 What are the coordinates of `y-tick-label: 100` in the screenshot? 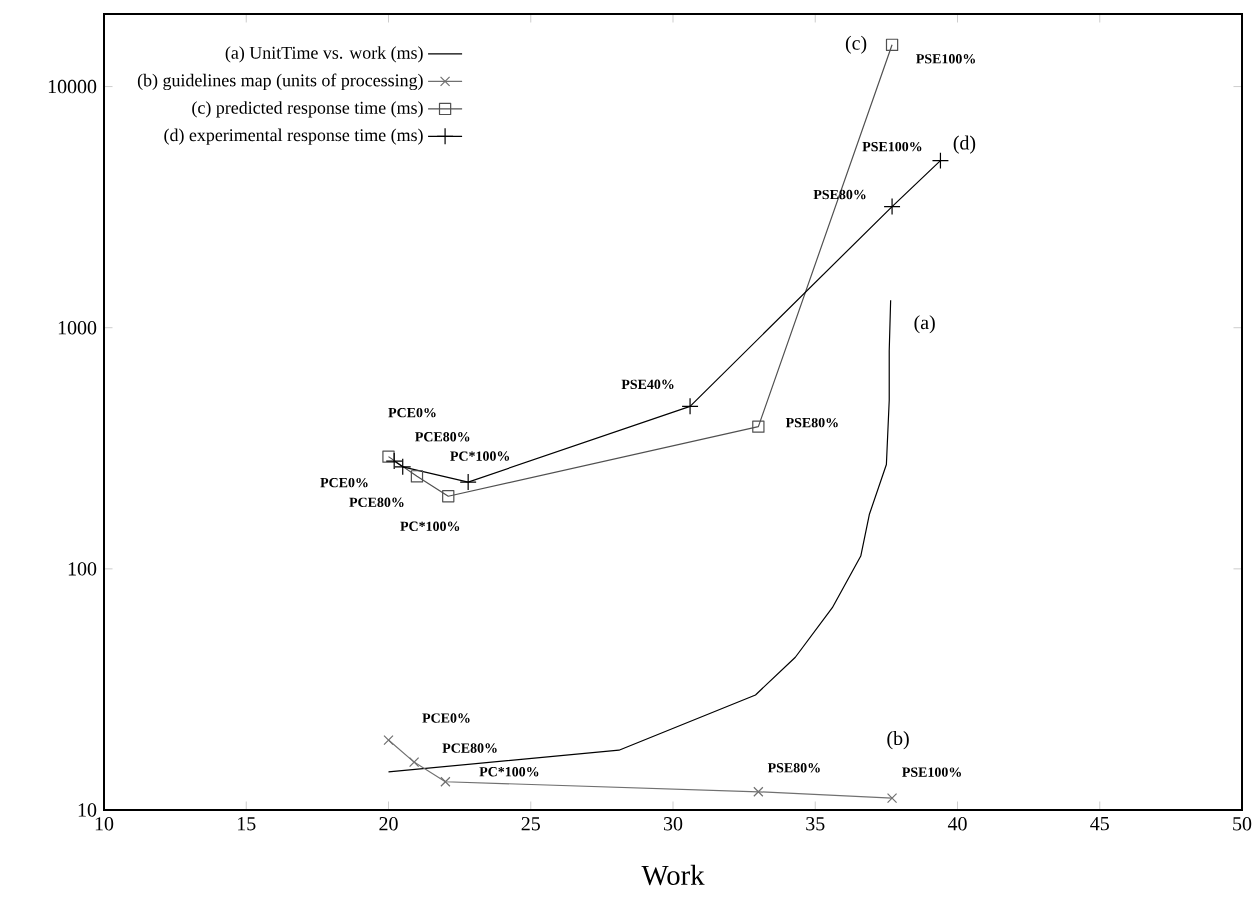 It's located at (82, 569).